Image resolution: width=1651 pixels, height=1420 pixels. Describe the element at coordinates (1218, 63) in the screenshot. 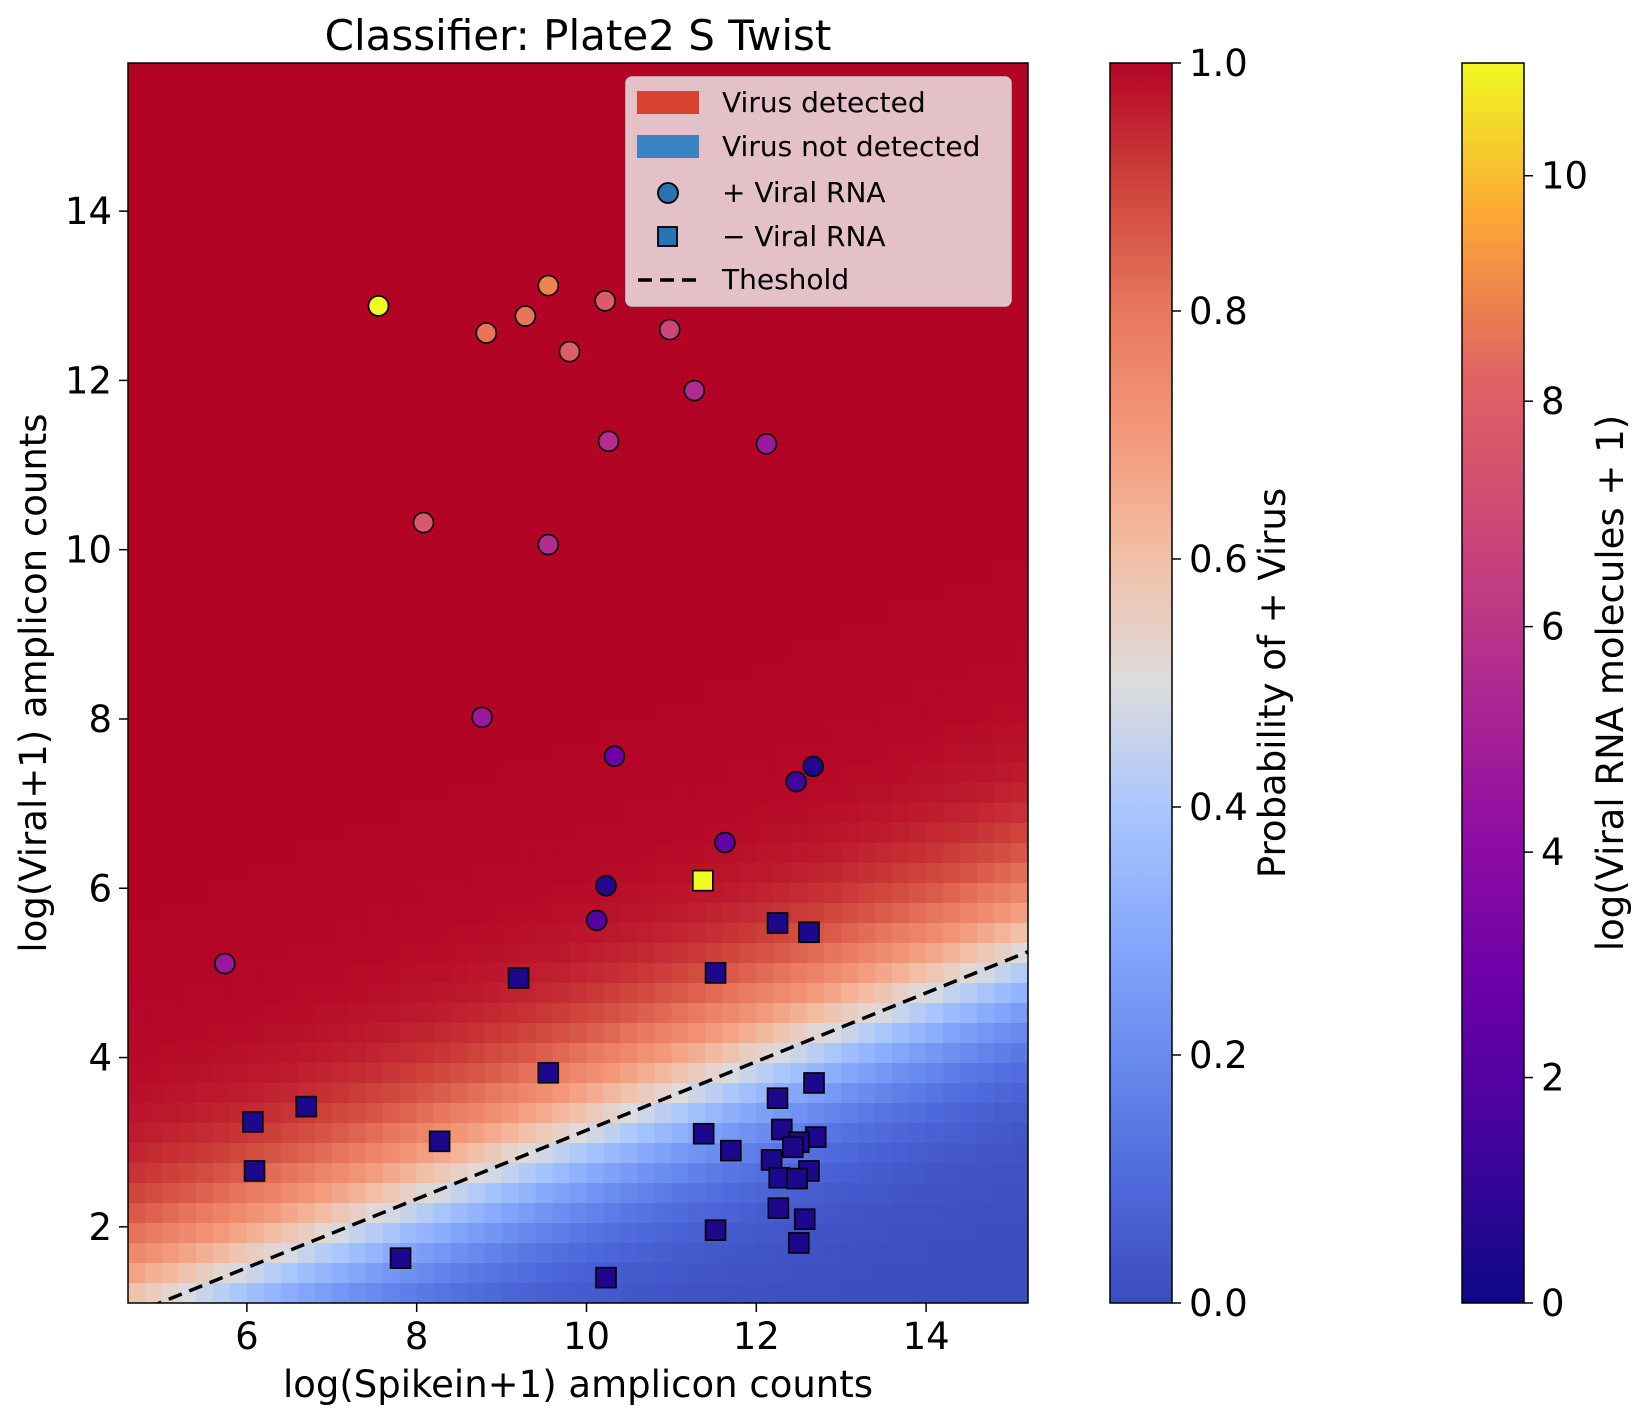

I see `colorbar-tick-label: 1.0` at that location.